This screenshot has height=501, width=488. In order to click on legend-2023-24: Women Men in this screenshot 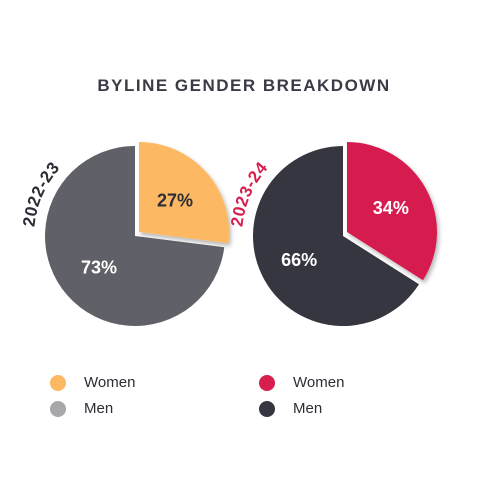, I will do `click(301, 396)`.